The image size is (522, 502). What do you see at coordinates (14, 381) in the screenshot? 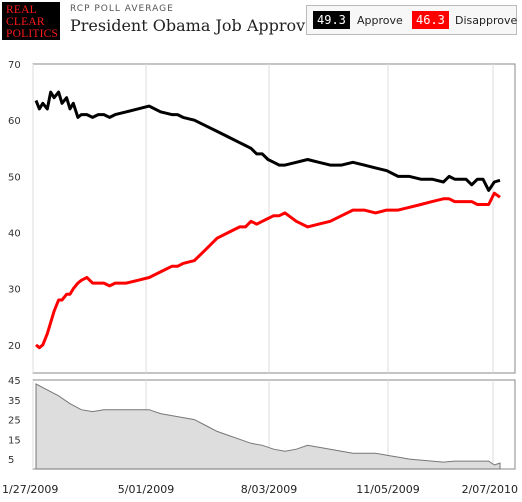
I see `spread-y-tick-label: 45` at bounding box center [14, 381].